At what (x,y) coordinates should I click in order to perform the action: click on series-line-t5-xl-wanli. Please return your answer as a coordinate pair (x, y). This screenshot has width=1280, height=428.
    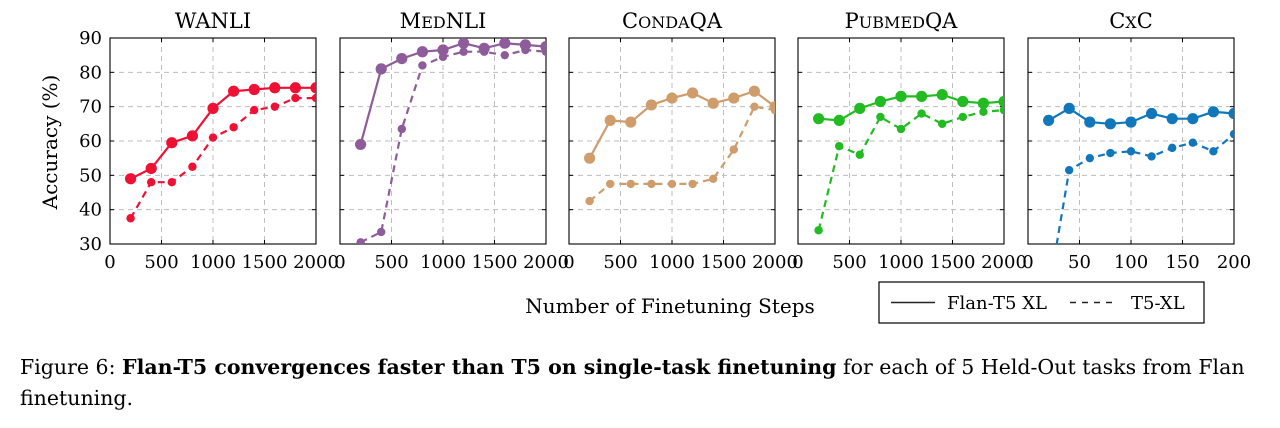
    Looking at the image, I should click on (222, 157).